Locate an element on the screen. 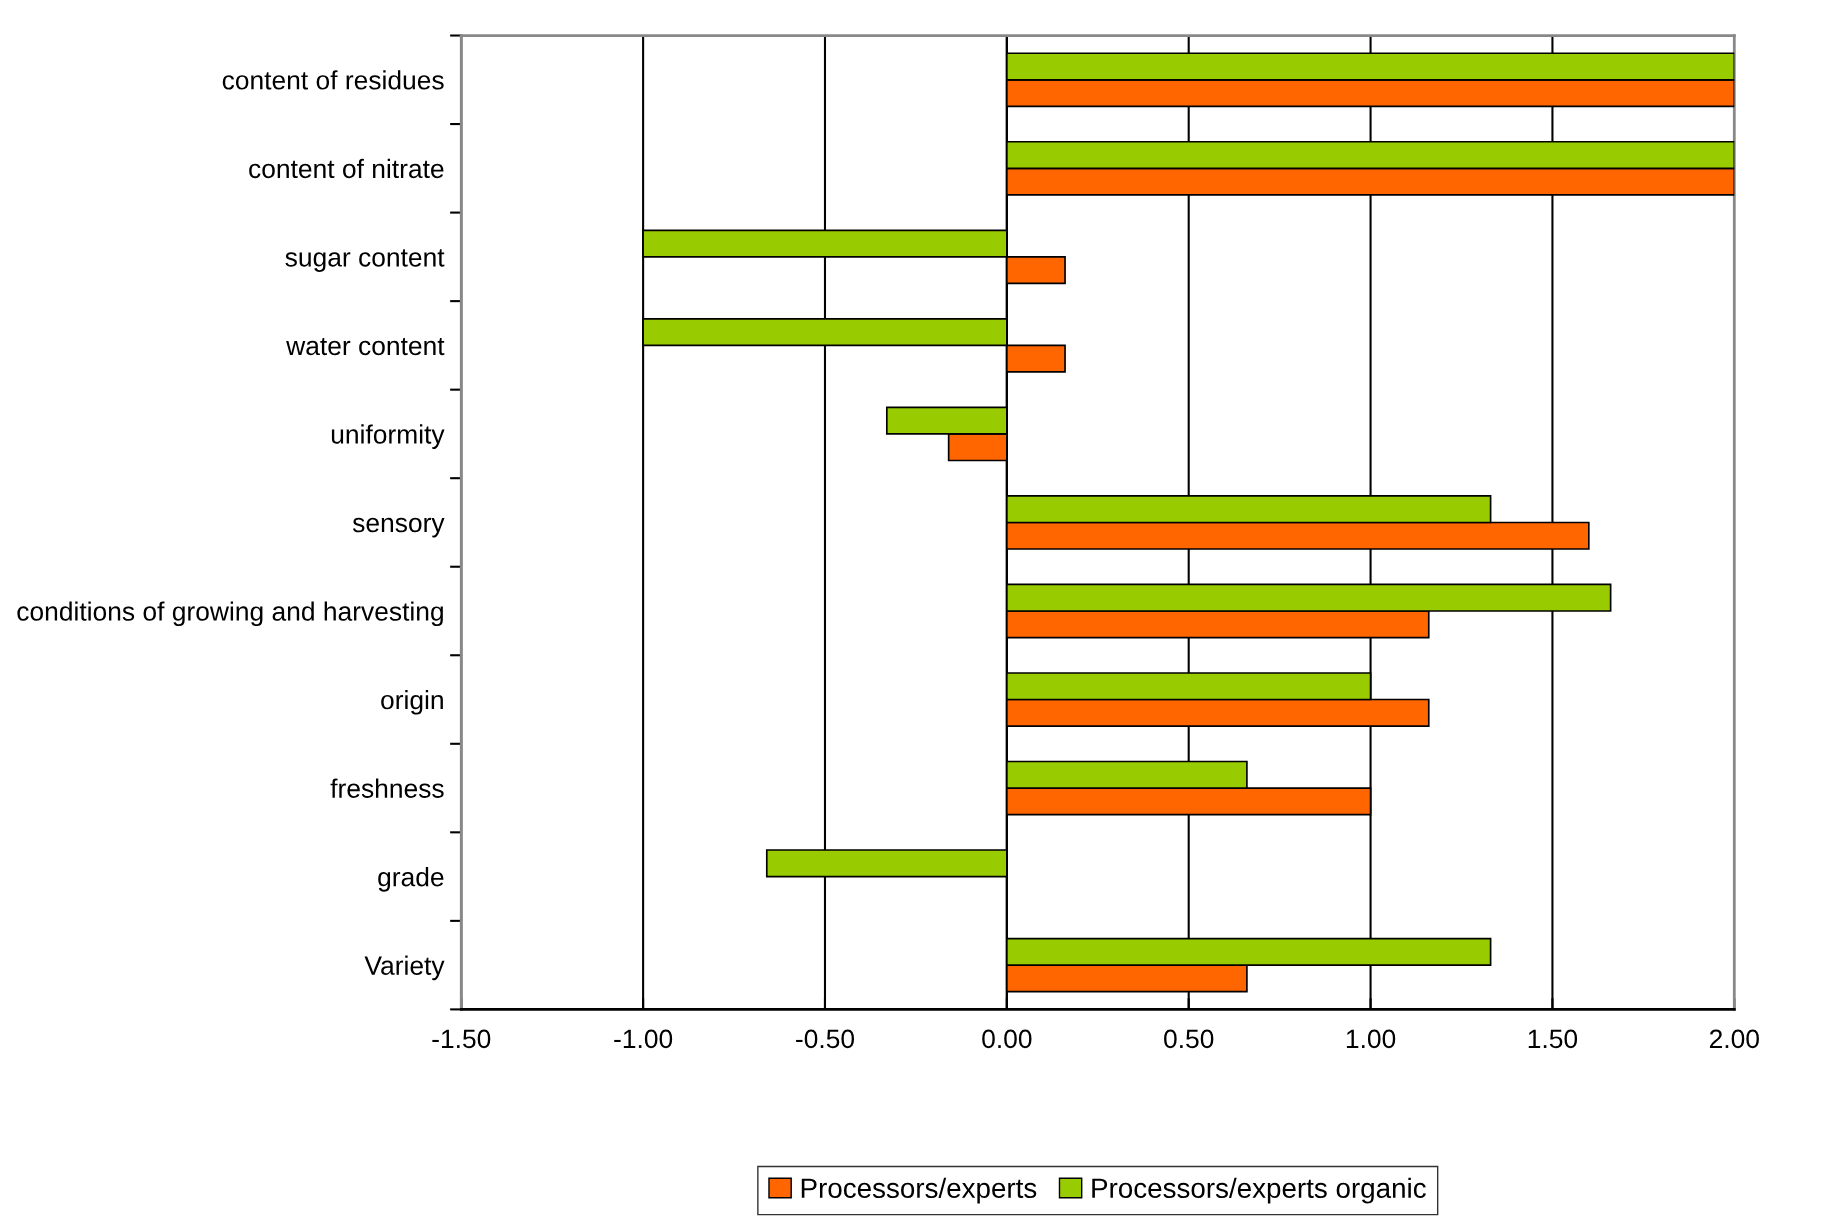 This screenshot has width=1845, height=1225. y-tick-label: sensory is located at coordinates (398, 527).